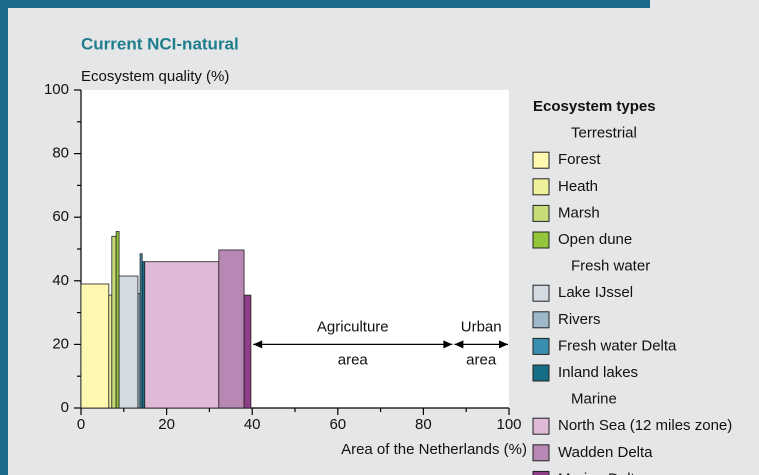 Image resolution: width=759 pixels, height=475 pixels. I want to click on legend-label: Heath, so click(578, 186).